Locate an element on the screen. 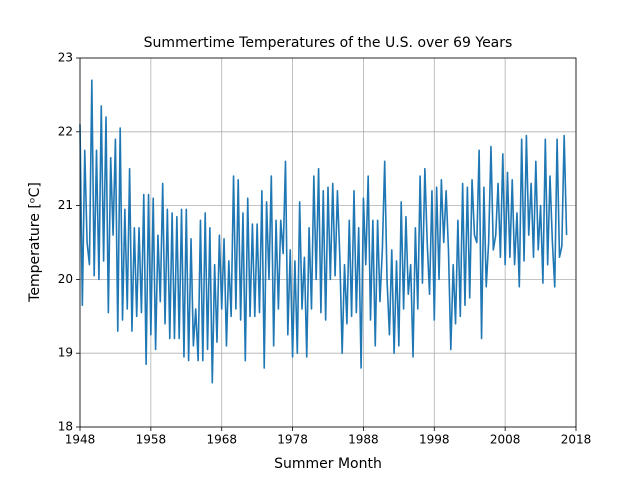 The image size is (640, 480). y-axis-label: Temperature [ᵒC] is located at coordinates (35, 242).